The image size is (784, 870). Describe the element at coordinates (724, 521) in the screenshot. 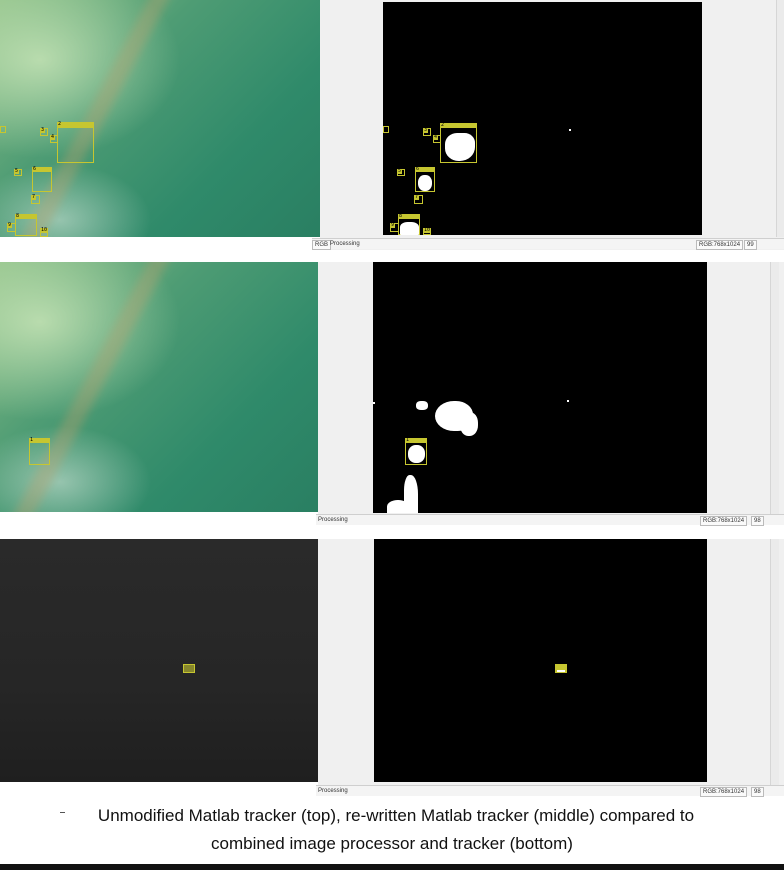

I see `middle-status-resolution: RGB:768x1024` at that location.